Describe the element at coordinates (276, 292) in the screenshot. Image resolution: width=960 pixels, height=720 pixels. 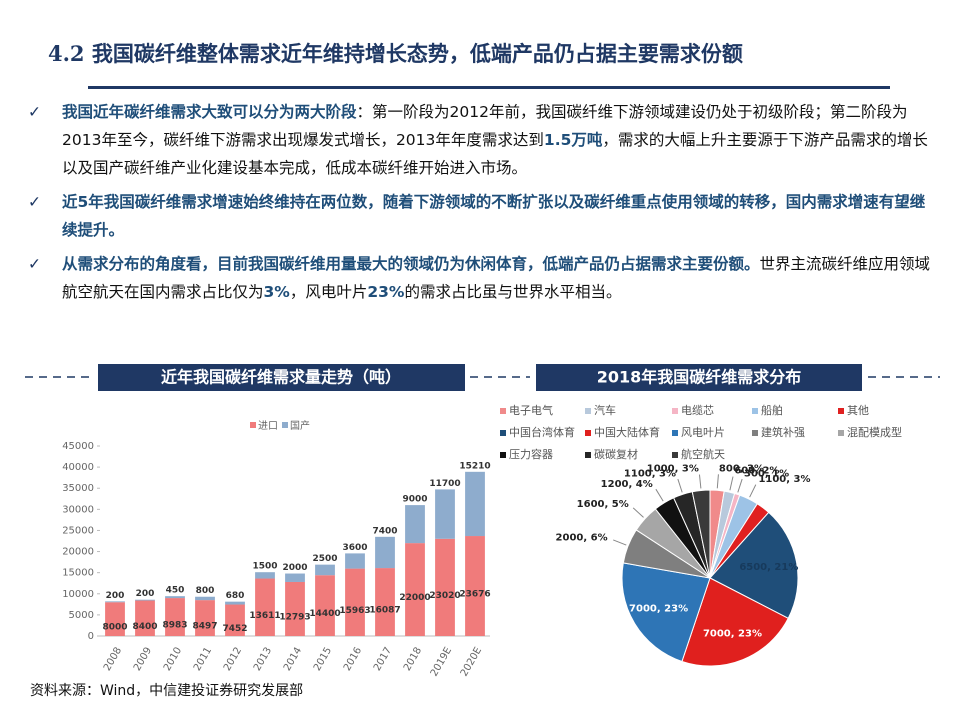
I see `bullet-text: 3%` at that location.